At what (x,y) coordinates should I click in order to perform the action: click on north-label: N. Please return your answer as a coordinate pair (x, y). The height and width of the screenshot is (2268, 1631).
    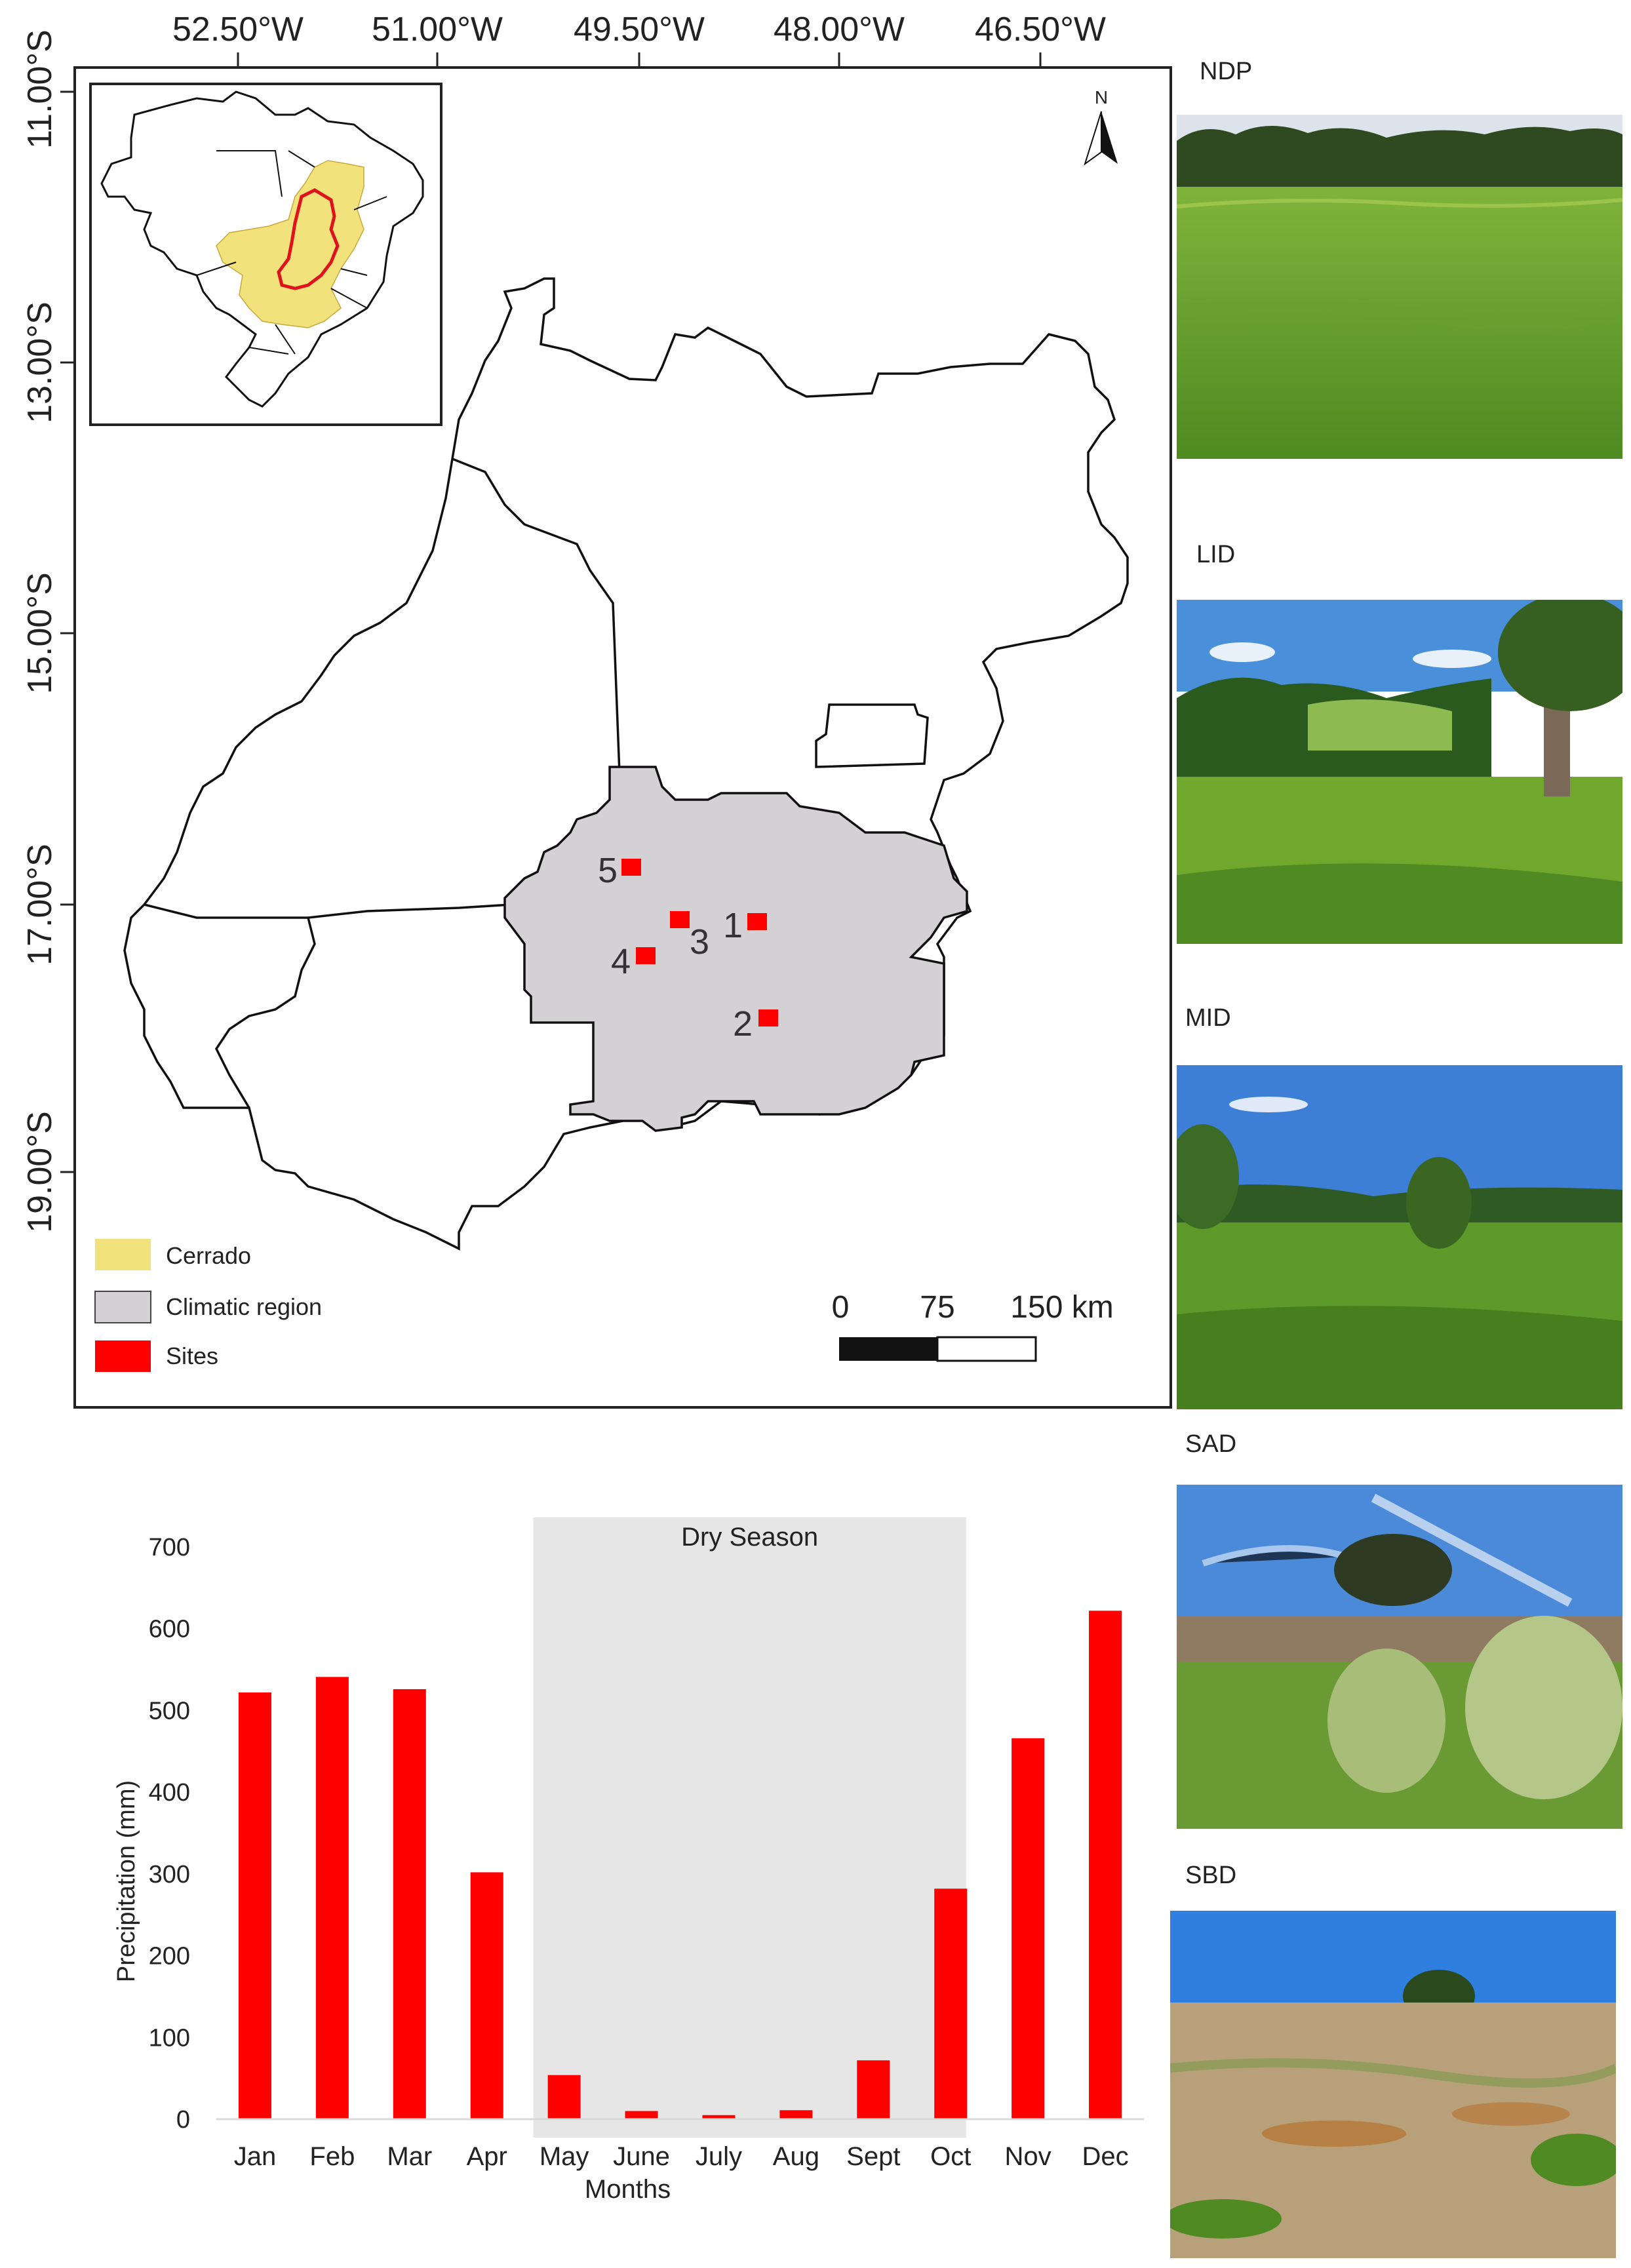
    Looking at the image, I should click on (1101, 97).